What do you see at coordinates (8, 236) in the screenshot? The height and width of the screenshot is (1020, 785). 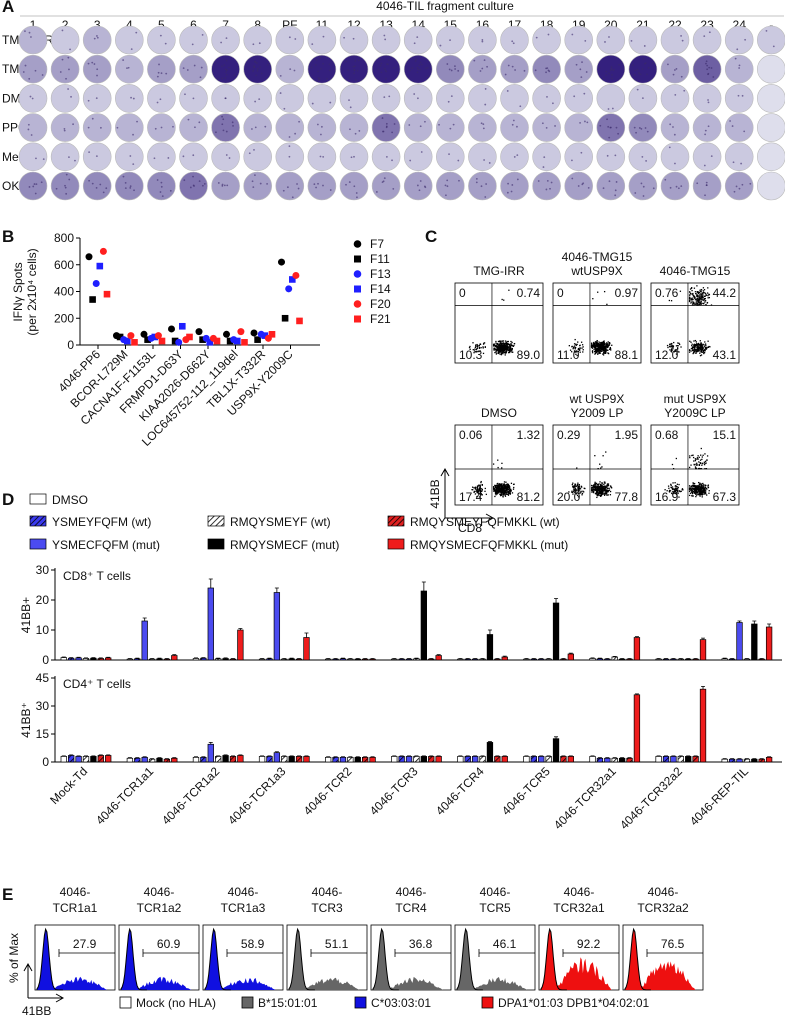 I see `panel-label: B` at bounding box center [8, 236].